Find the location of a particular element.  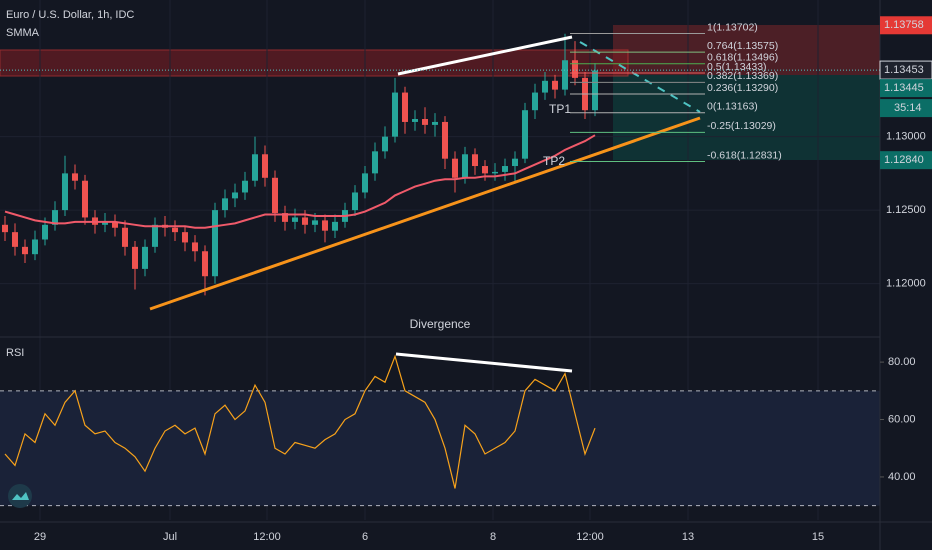

y-tick-label: 60.00 is located at coordinates (902, 419).